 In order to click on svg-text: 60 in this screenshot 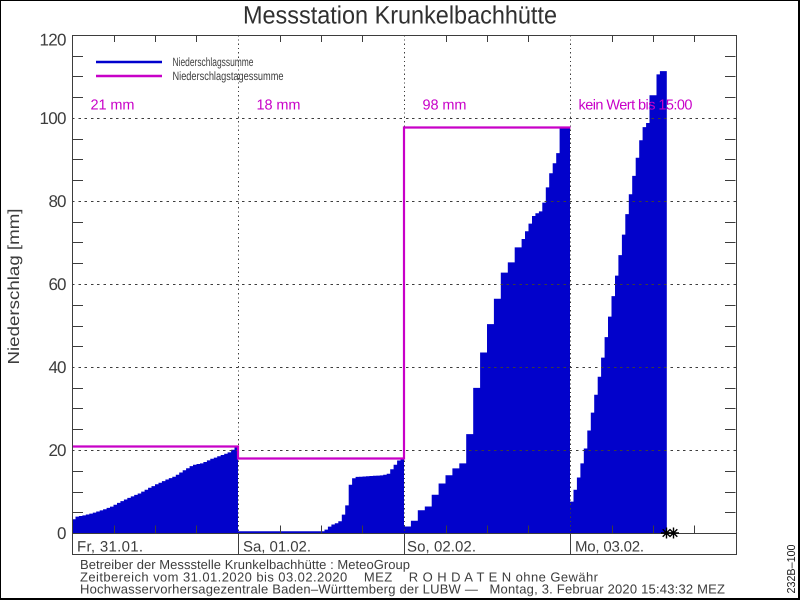, I will do `click(58, 284)`.